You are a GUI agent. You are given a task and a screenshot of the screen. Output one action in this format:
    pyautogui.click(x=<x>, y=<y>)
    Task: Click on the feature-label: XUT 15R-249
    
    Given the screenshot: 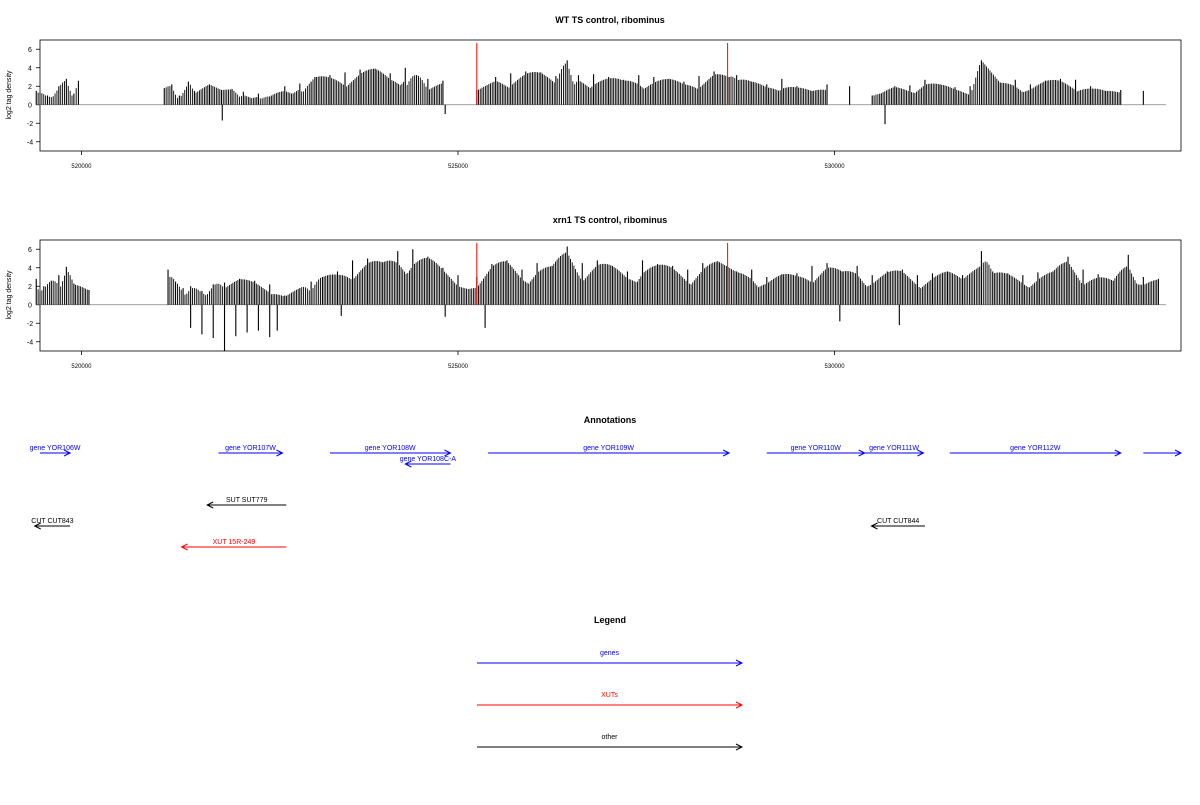 What is the action you would take?
    pyautogui.click(x=234, y=542)
    